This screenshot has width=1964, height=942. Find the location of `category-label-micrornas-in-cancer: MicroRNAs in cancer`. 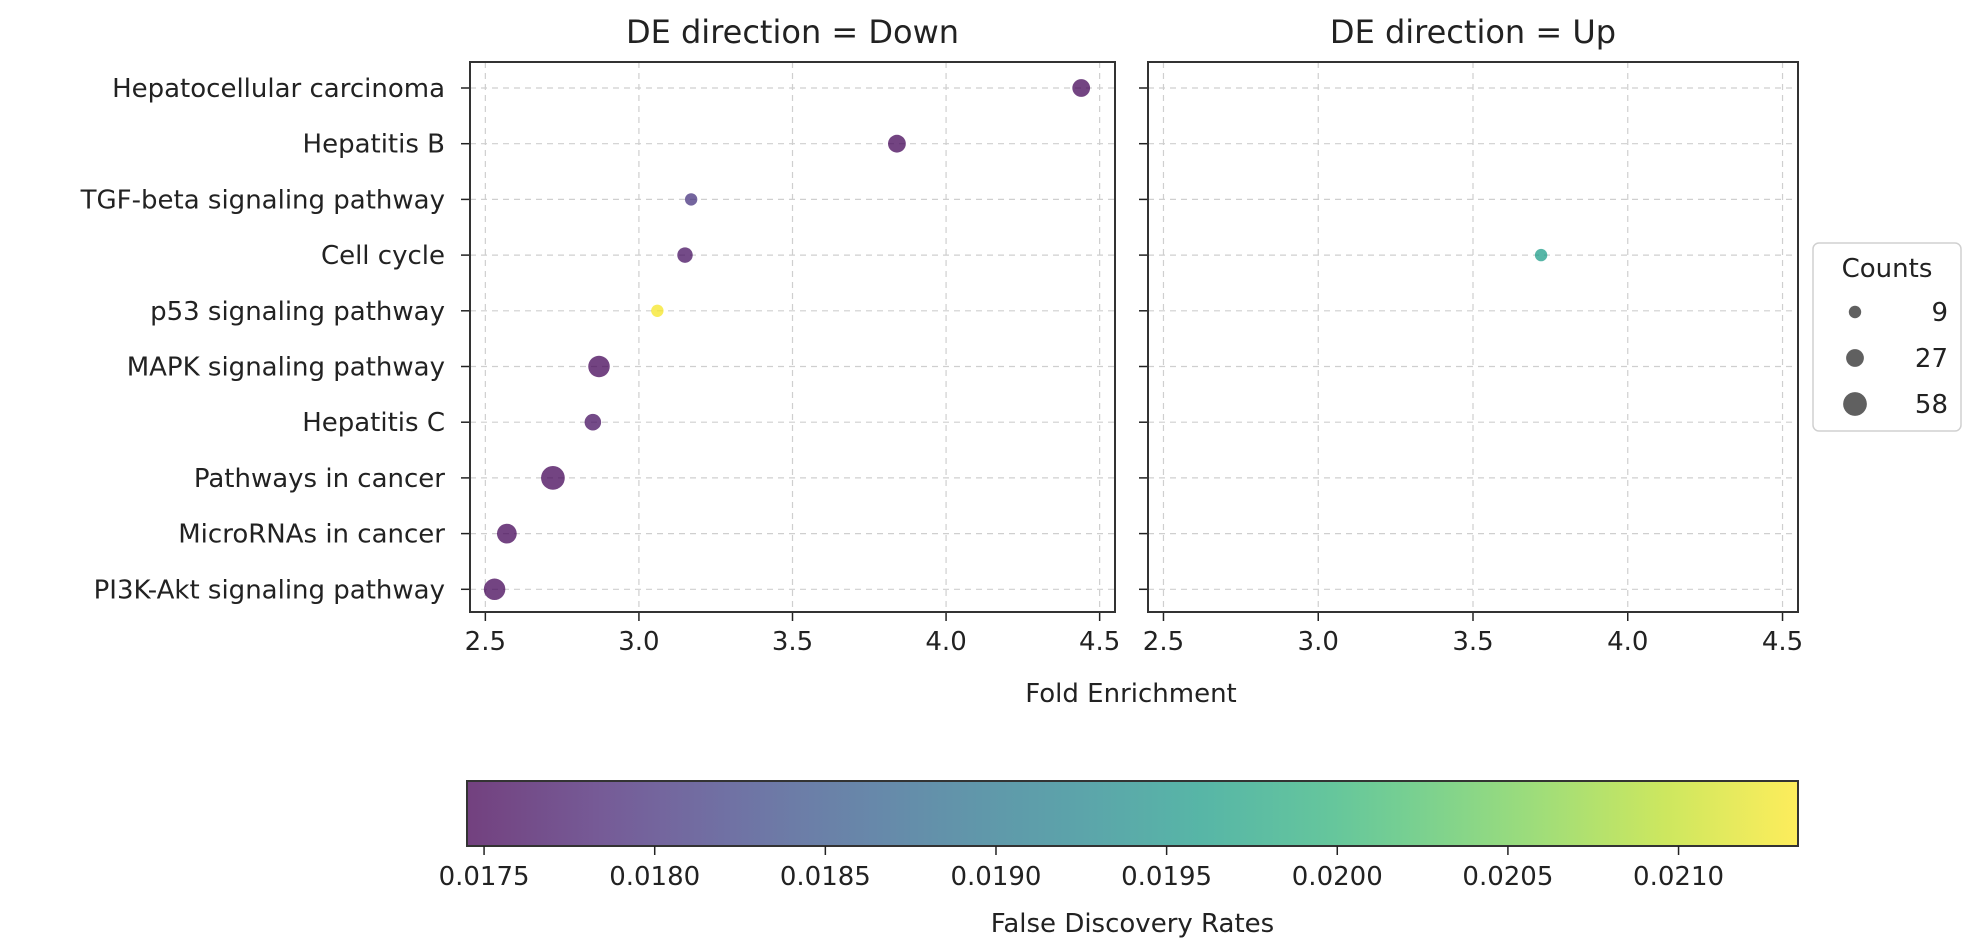

category-label-micrornas-in-cancer: MicroRNAs in cancer is located at coordinates (311, 535).